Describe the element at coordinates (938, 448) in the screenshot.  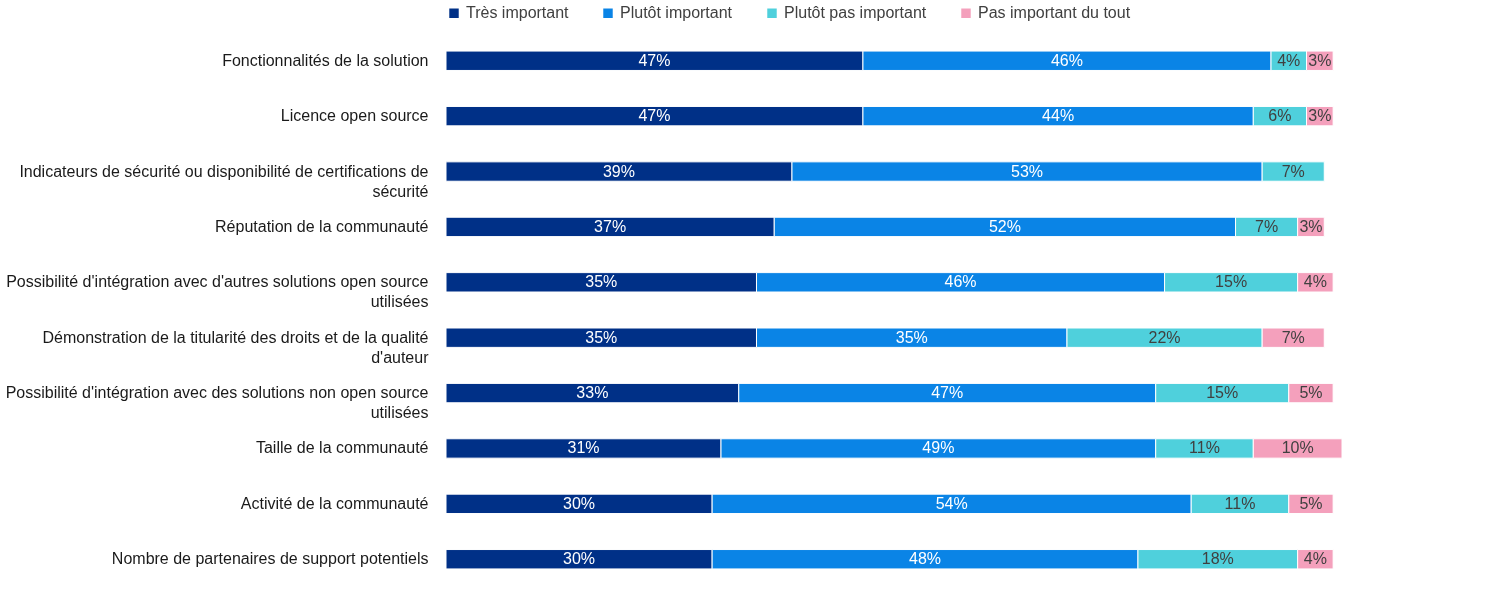
I see `data-label: 49%` at that location.